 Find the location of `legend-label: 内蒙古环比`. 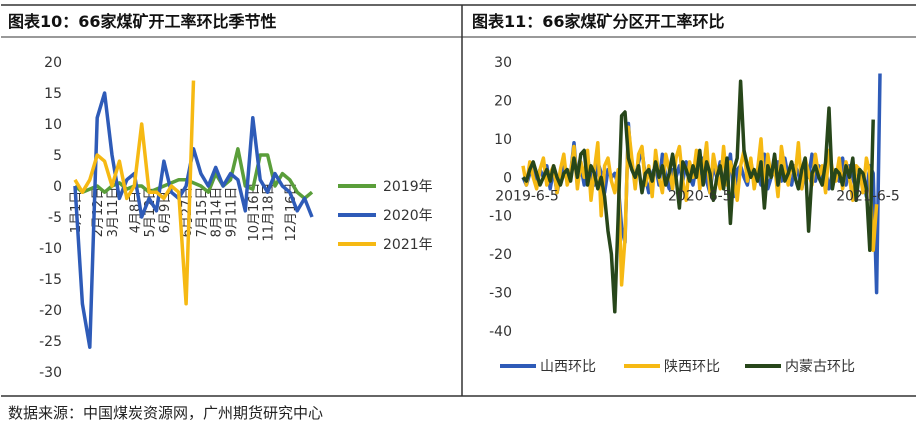

legend-label: 内蒙古环比 is located at coordinates (820, 367).